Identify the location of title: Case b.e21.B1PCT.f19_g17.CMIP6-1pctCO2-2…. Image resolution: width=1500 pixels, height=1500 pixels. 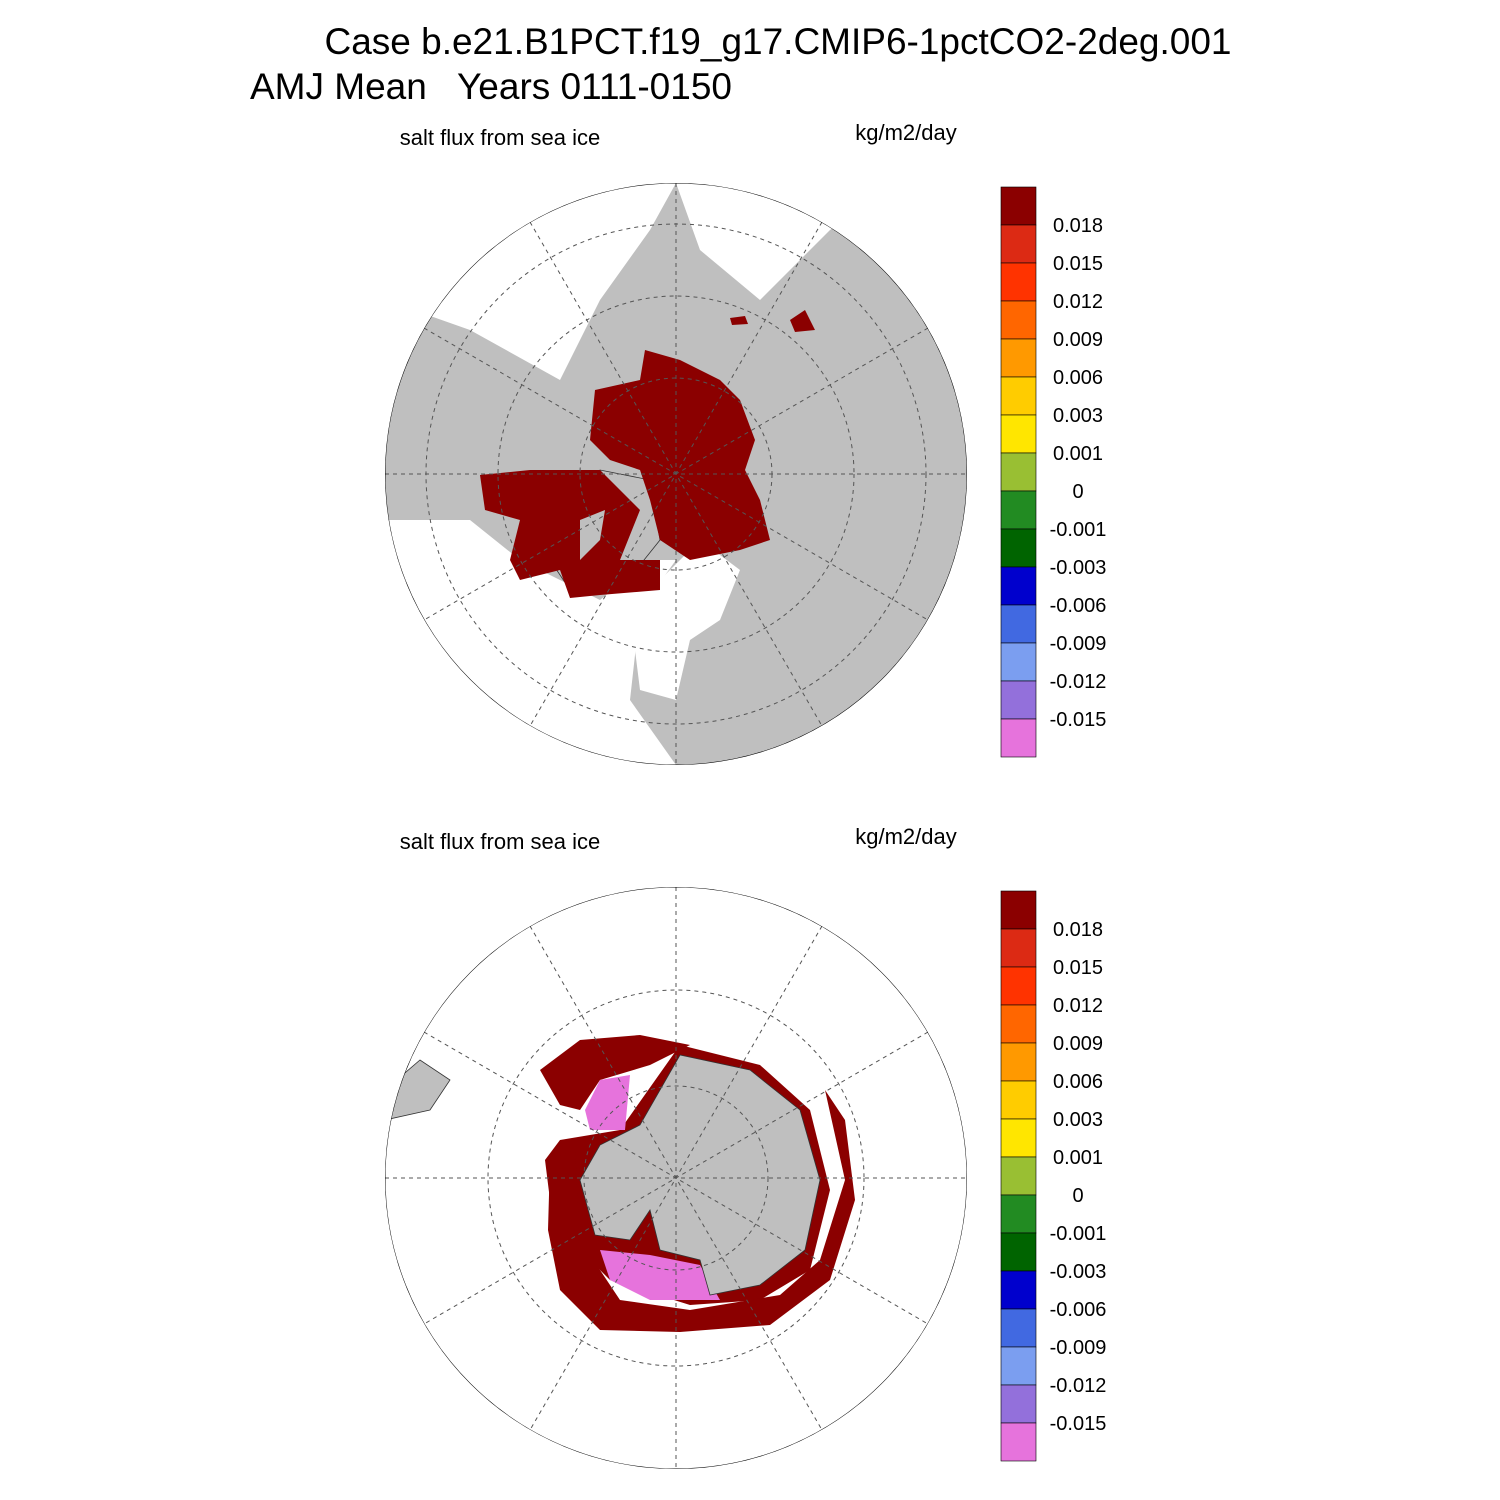
(777, 41).